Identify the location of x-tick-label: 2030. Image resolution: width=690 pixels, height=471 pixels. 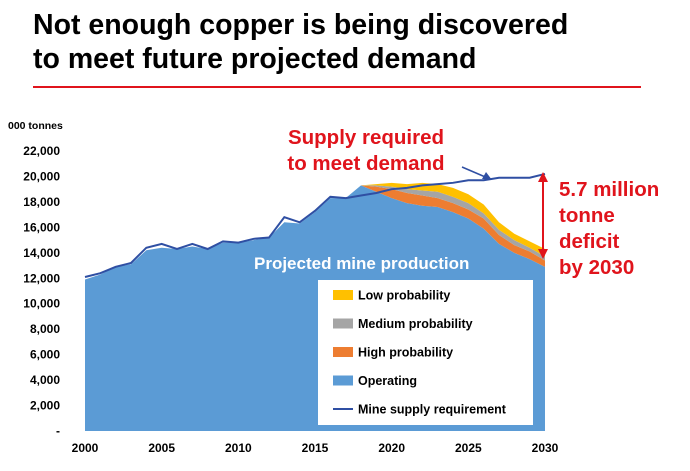
(545, 448).